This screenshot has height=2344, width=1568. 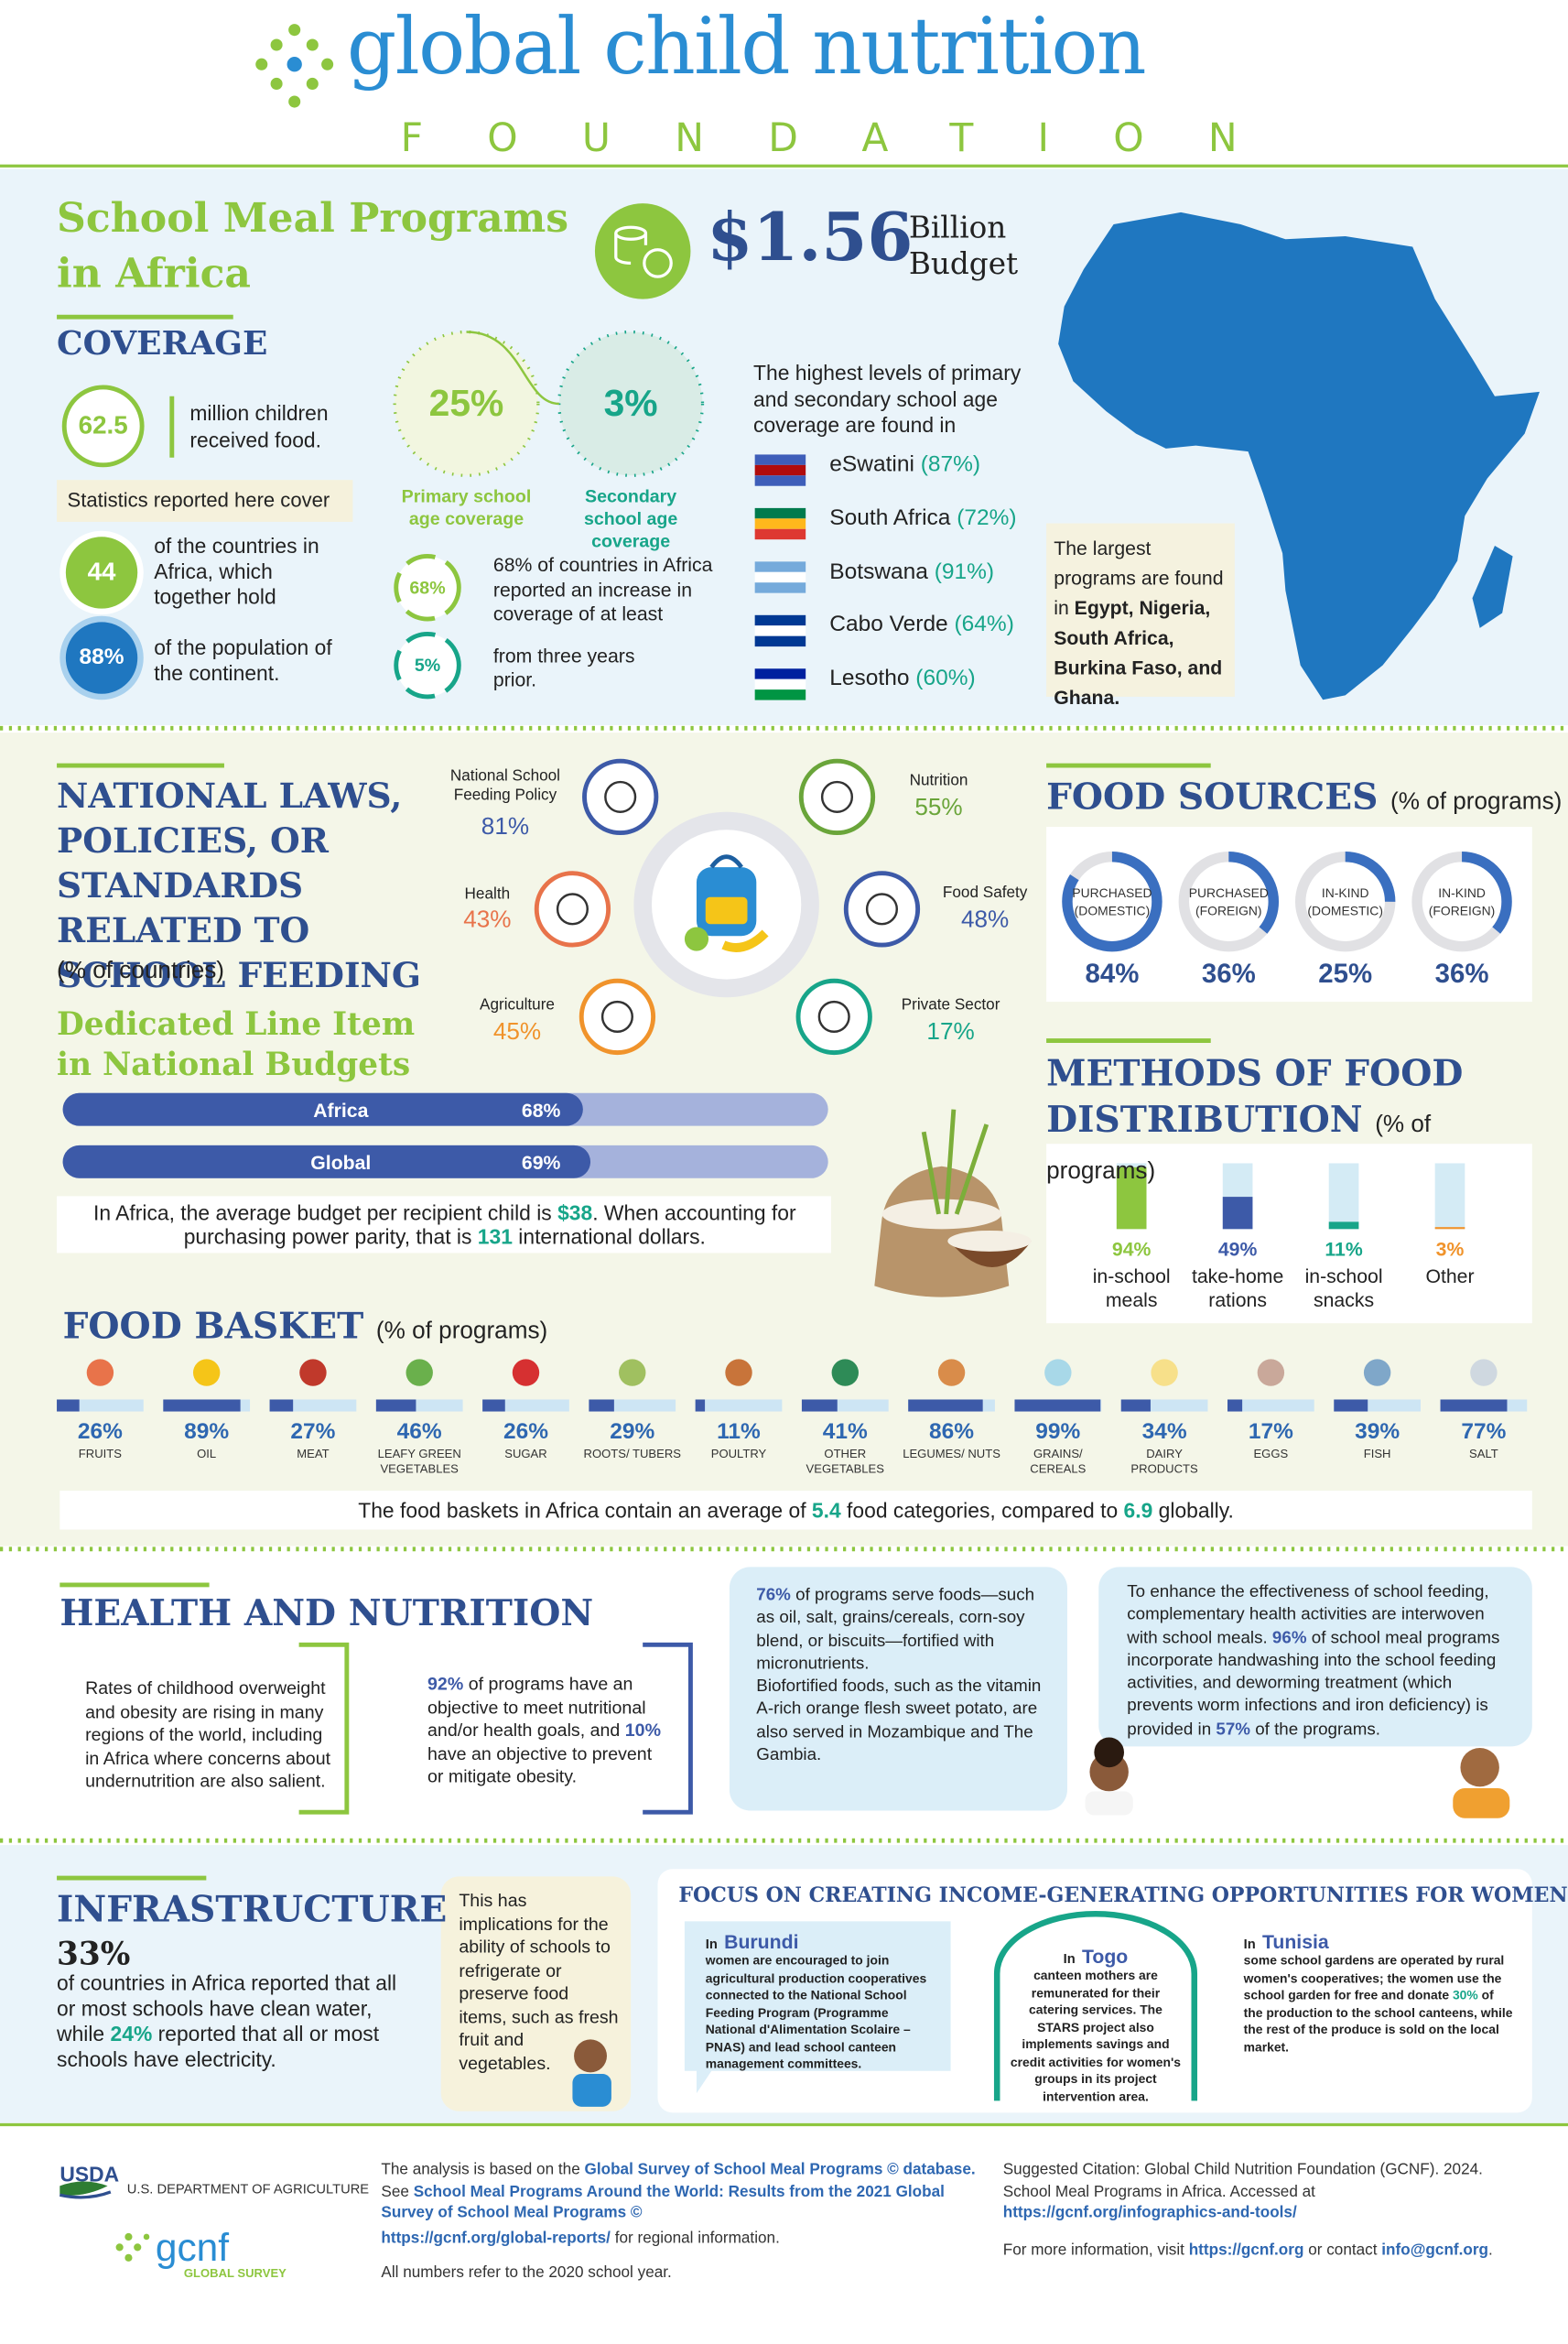 I want to click on text-run: for regional information., so click(x=695, y=2239).